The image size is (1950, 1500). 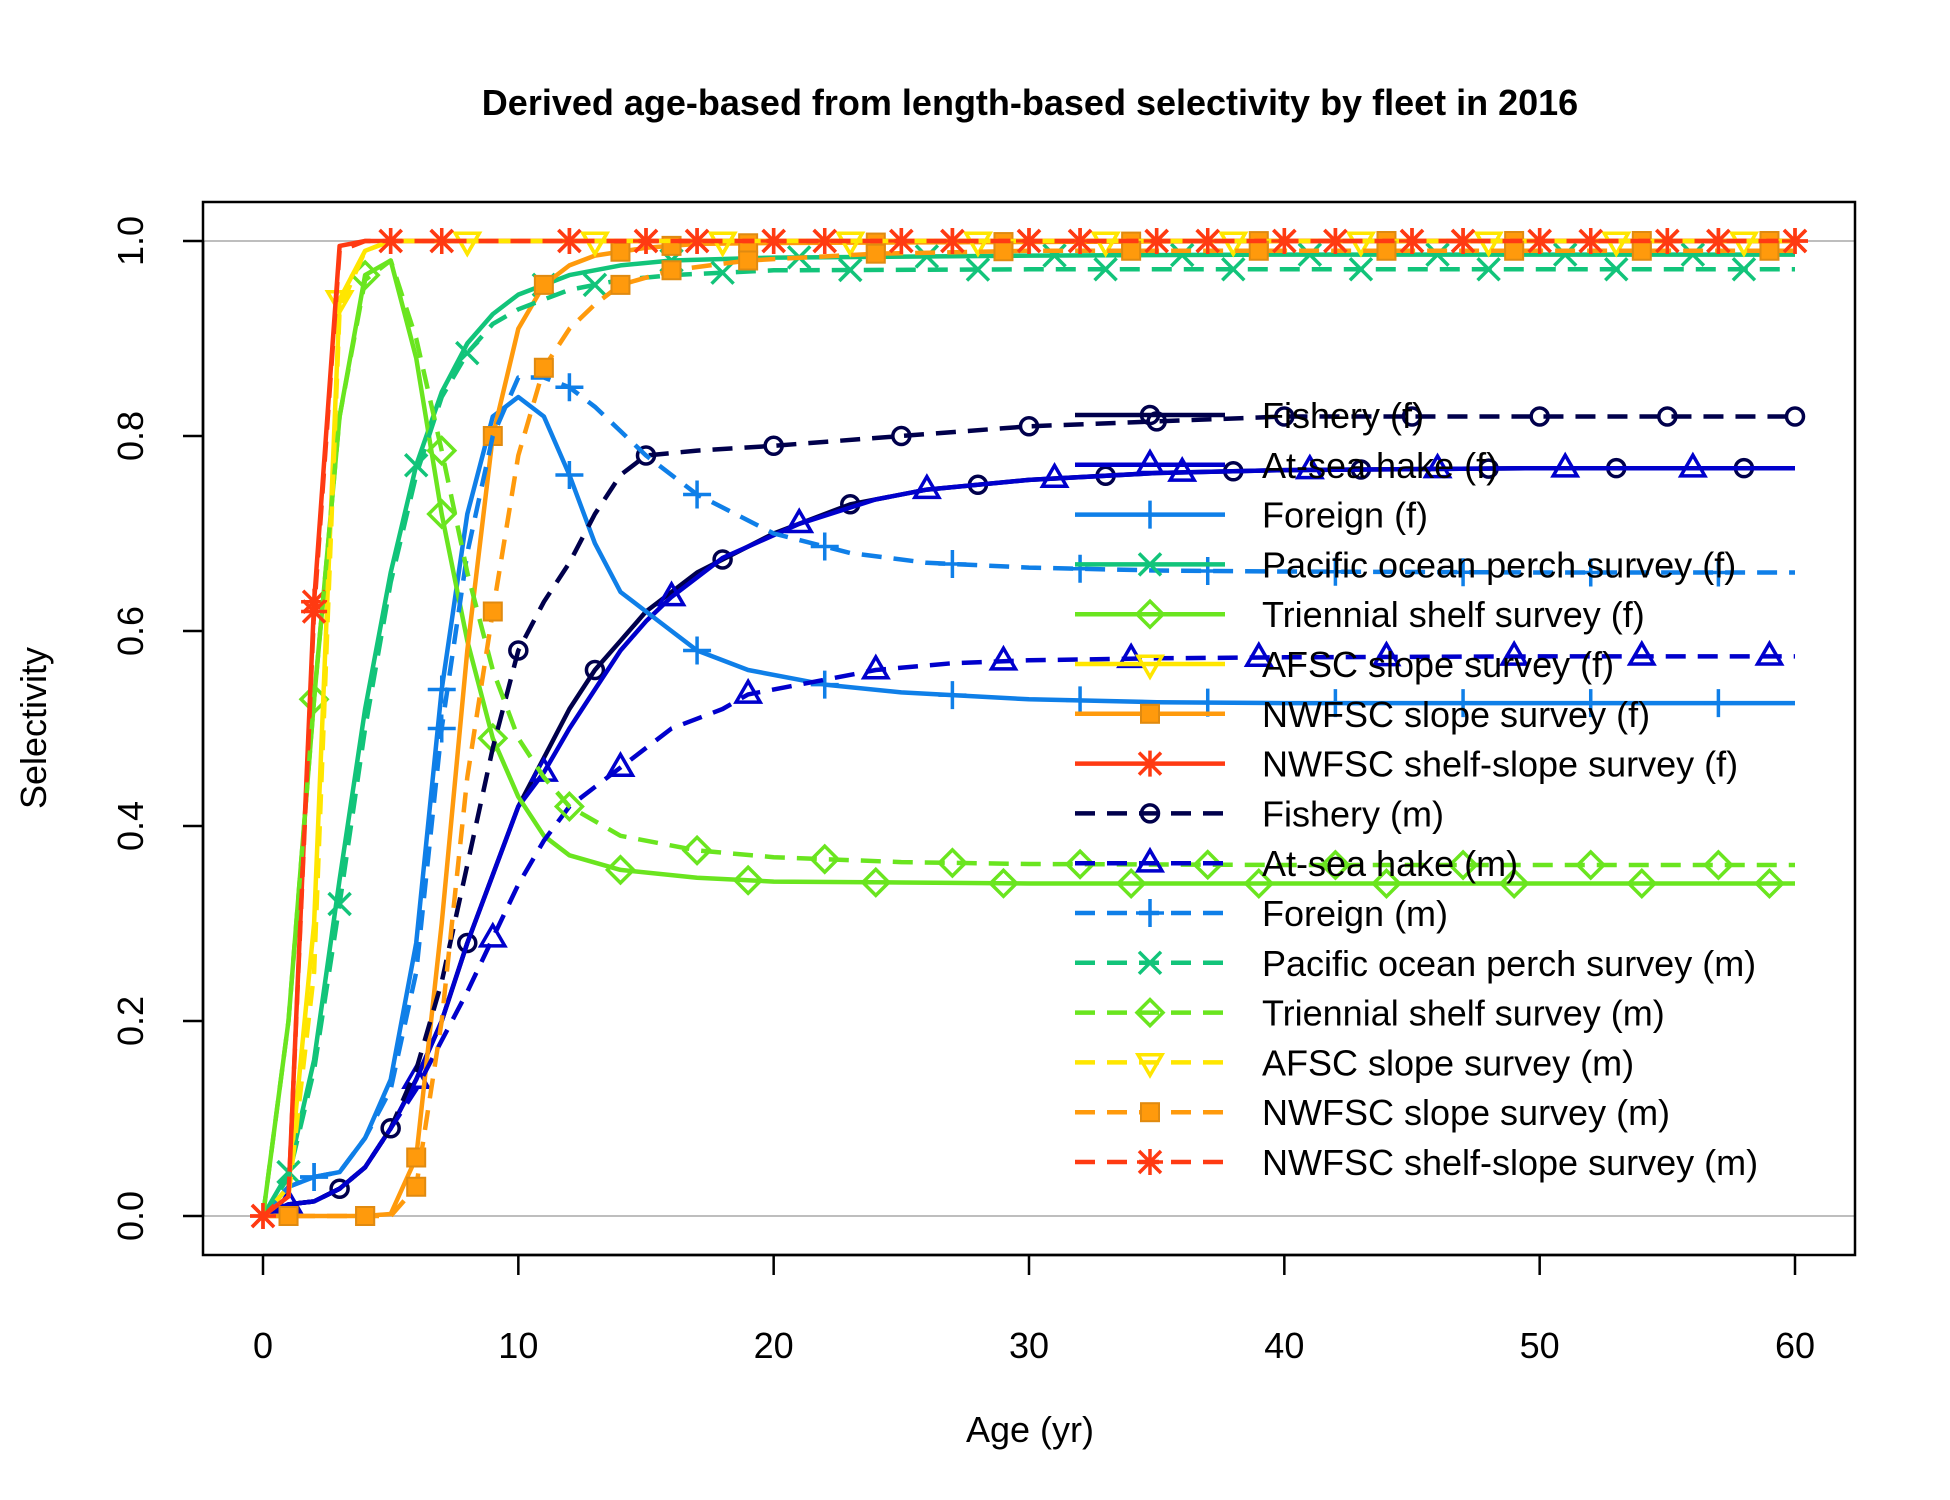 I want to click on x-tick-label: 30, so click(x=1029, y=1345).